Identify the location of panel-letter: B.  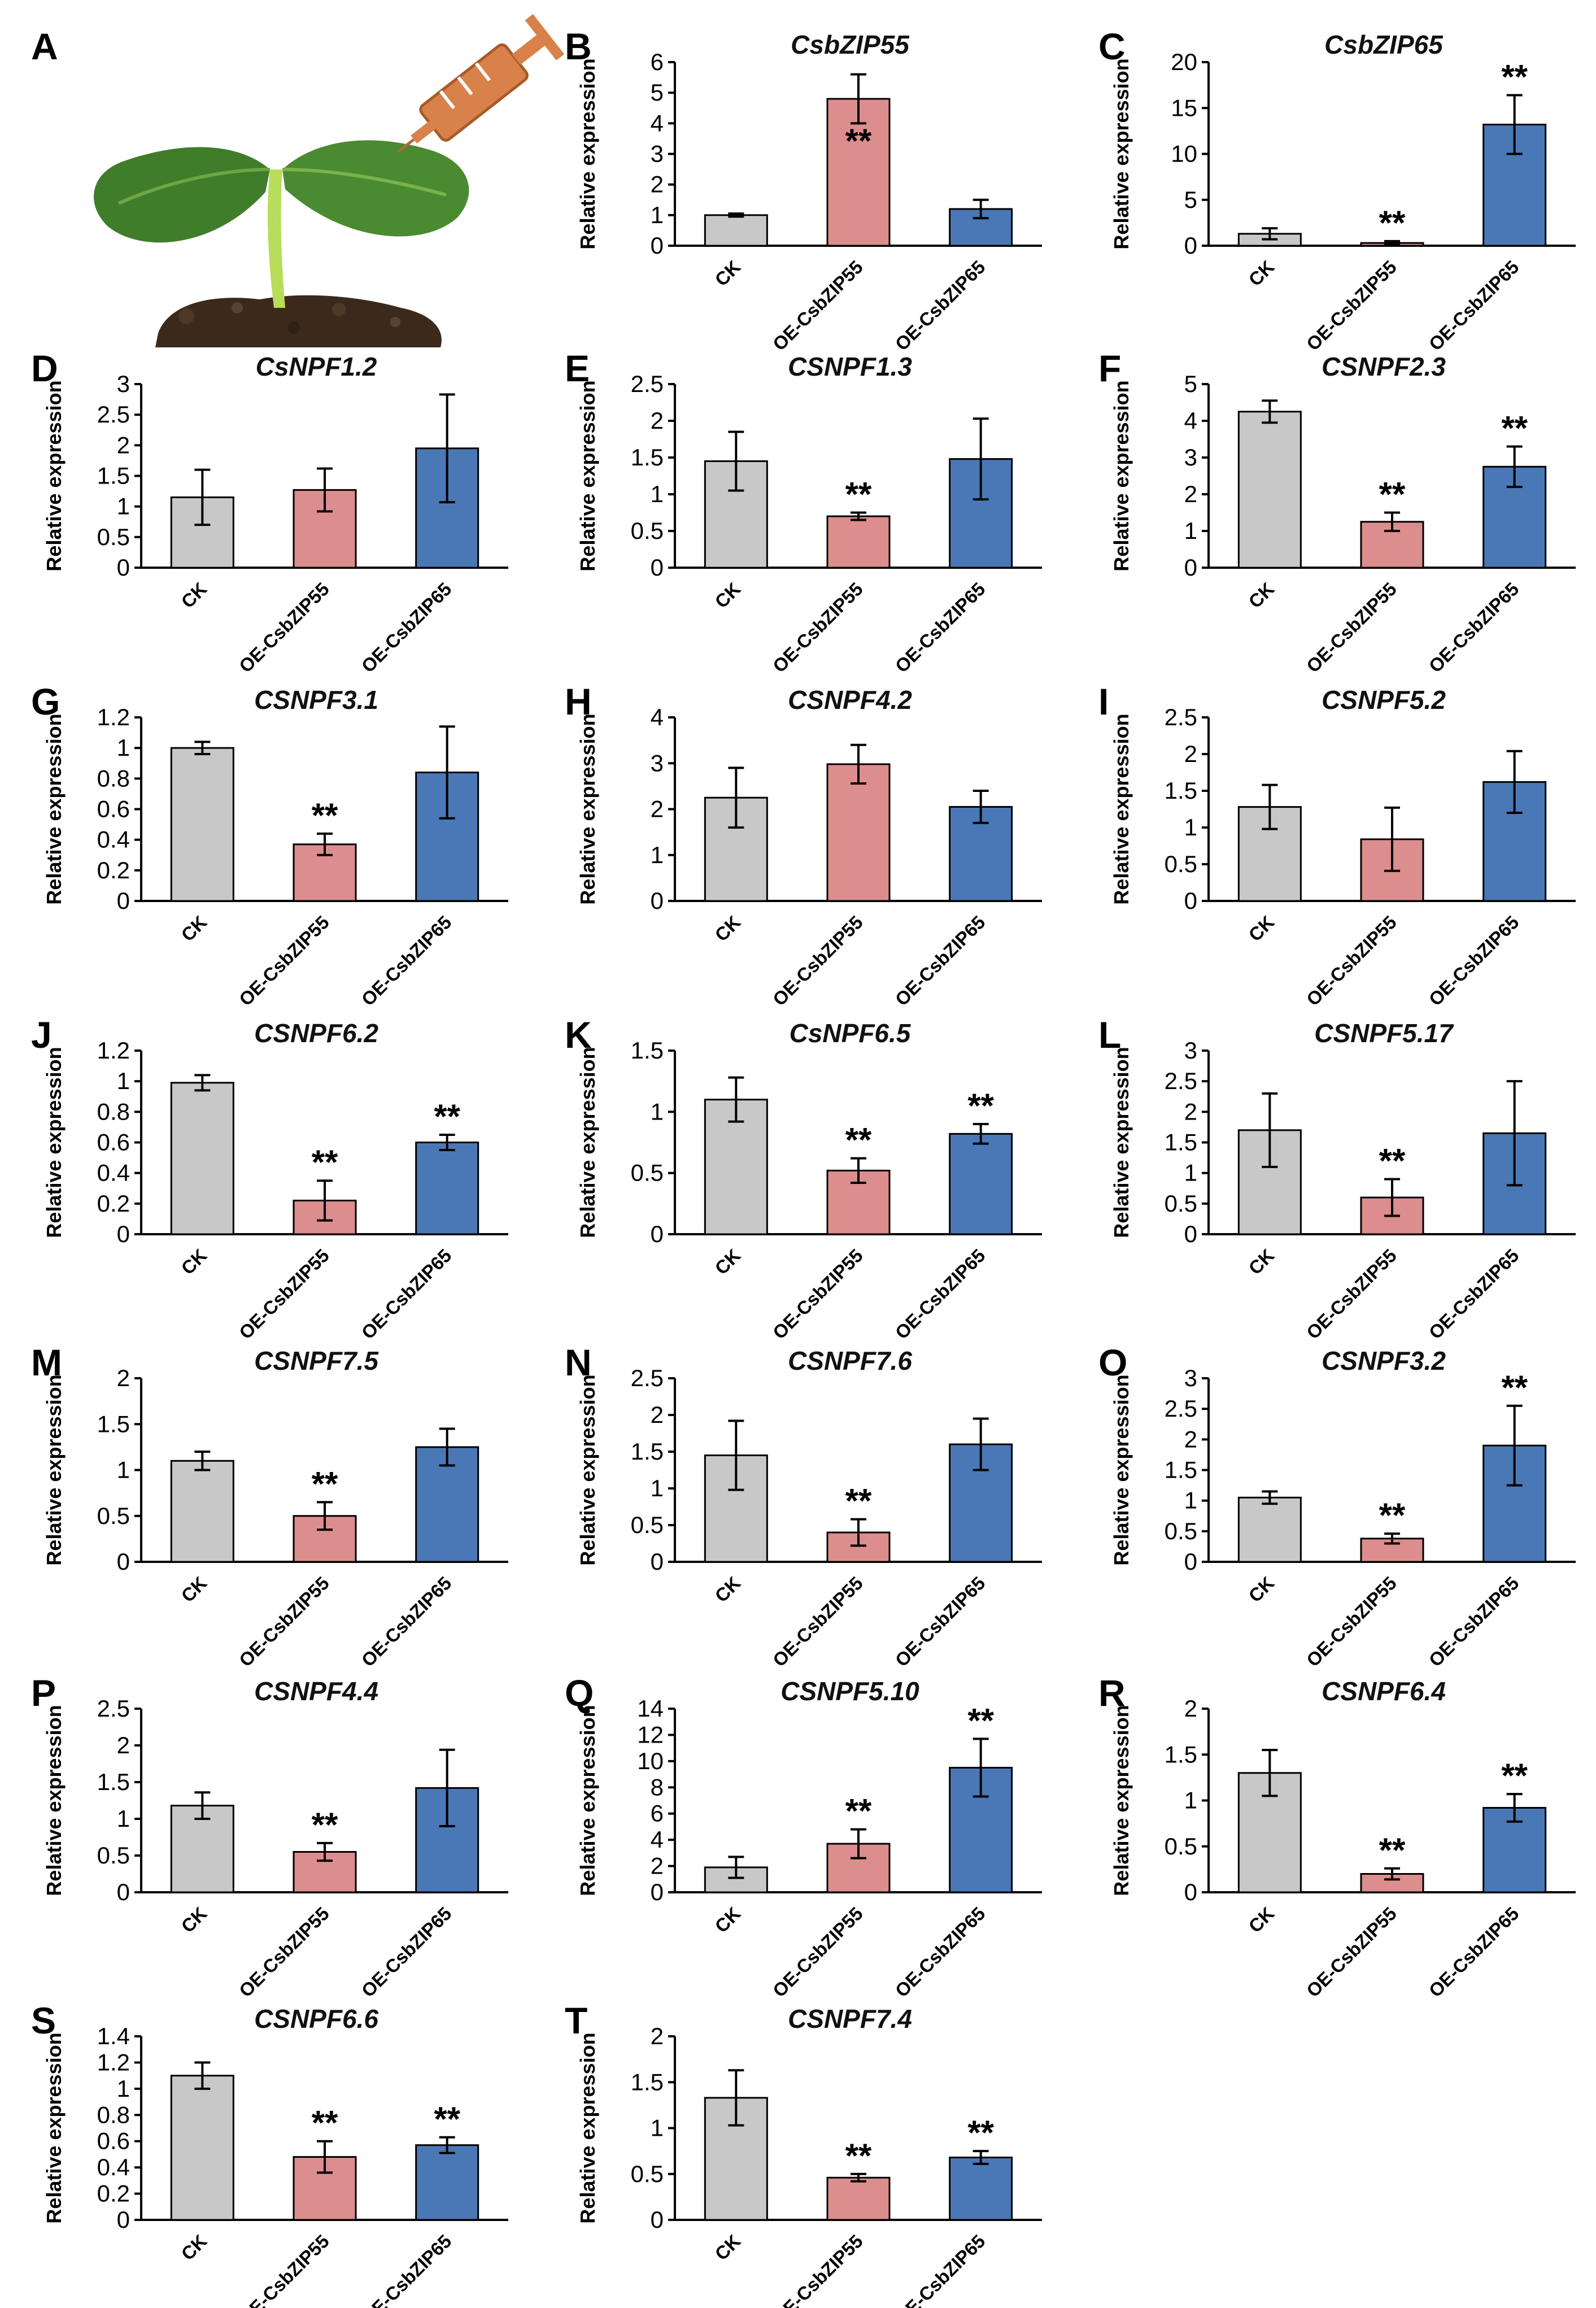
(578, 46).